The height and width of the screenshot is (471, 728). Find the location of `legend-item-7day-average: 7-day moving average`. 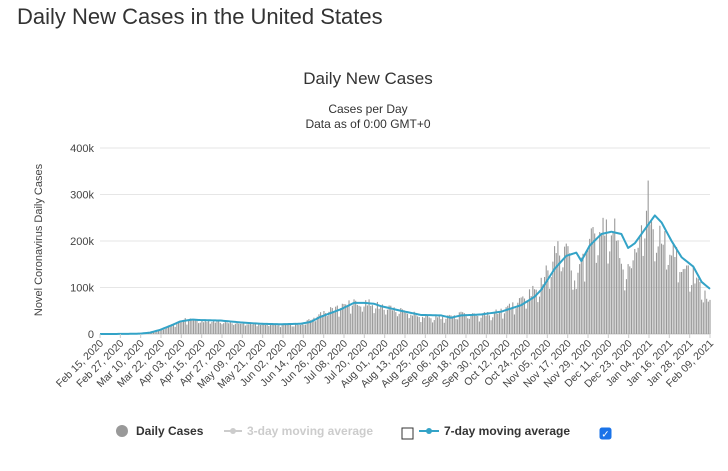

legend-item-7day-average: 7-day moving average is located at coordinates (494, 431).